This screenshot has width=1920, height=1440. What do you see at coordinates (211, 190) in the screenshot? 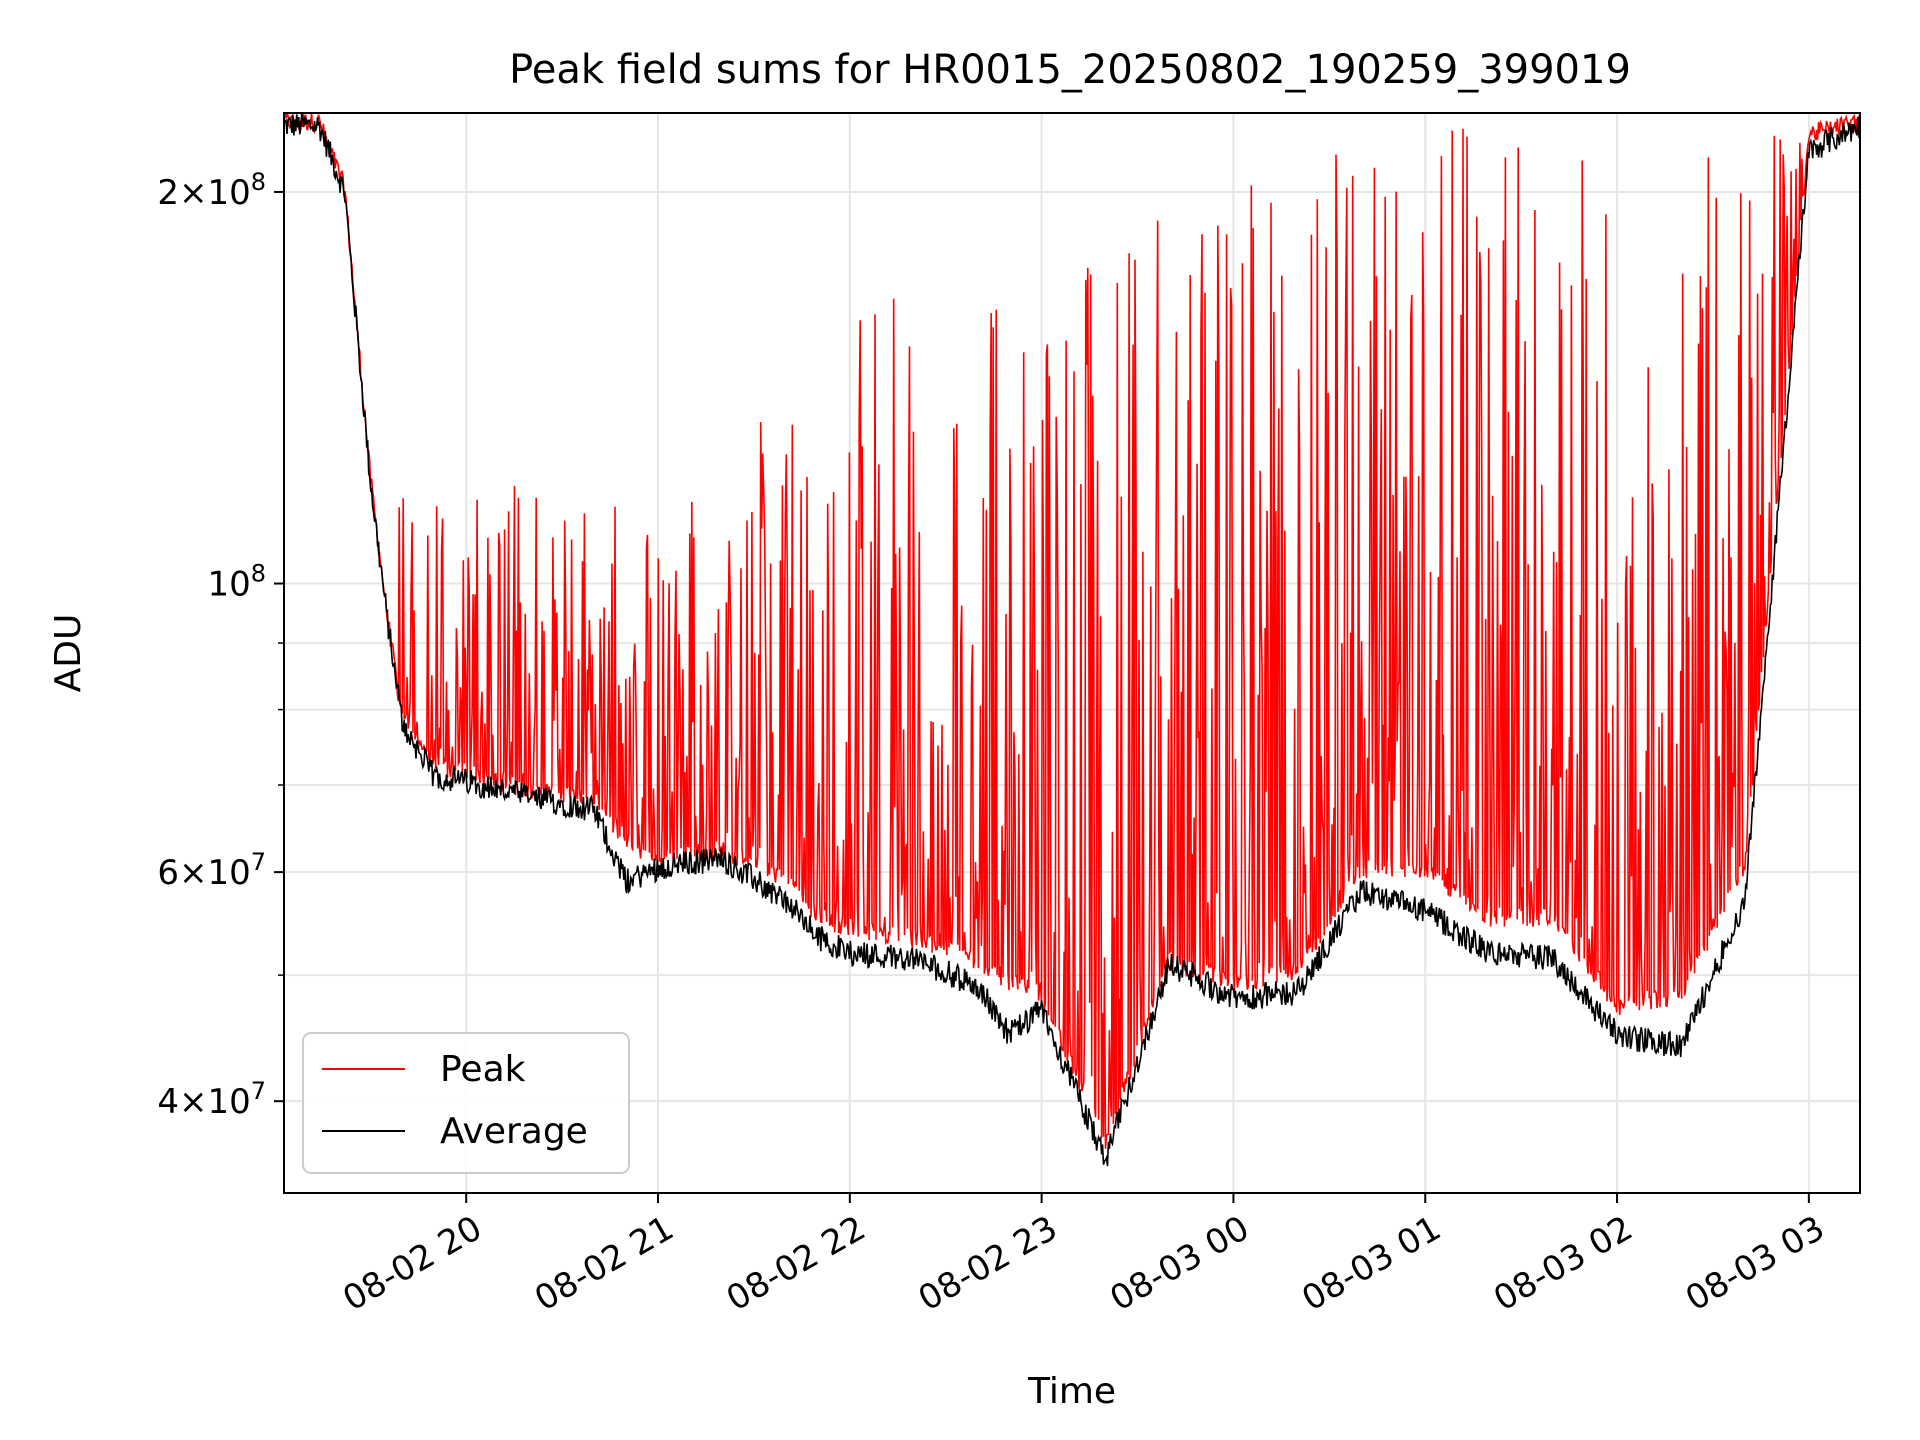
I see `y-tick-label: 2×108` at bounding box center [211, 190].